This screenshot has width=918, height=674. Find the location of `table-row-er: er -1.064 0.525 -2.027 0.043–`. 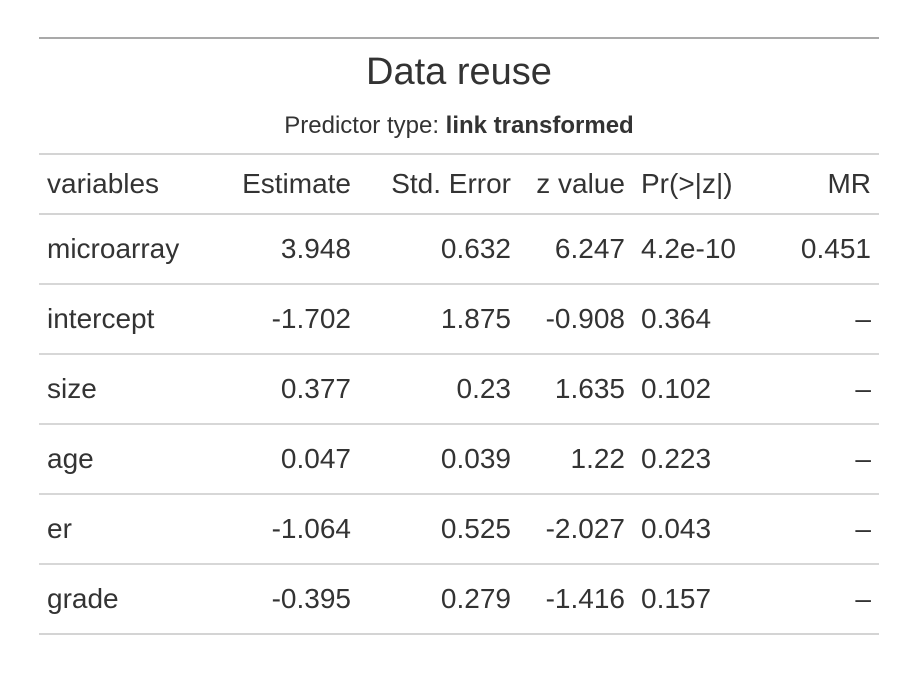

table-row-er: er -1.064 0.525 -2.027 0.043– is located at coordinates (459, 529).